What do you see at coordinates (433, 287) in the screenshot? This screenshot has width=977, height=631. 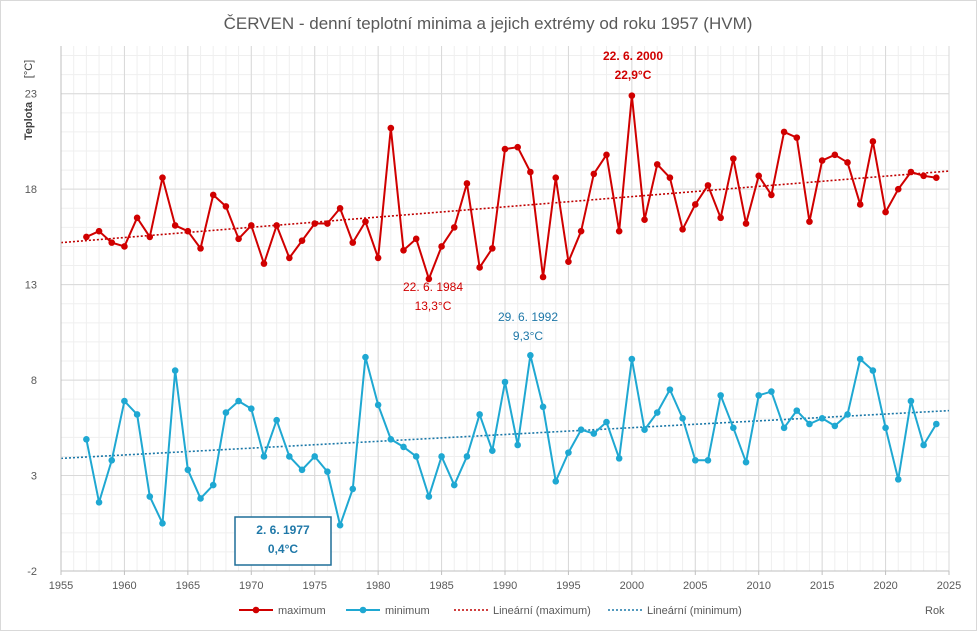 I see `annotation-date: 22. 6. 1984` at bounding box center [433, 287].